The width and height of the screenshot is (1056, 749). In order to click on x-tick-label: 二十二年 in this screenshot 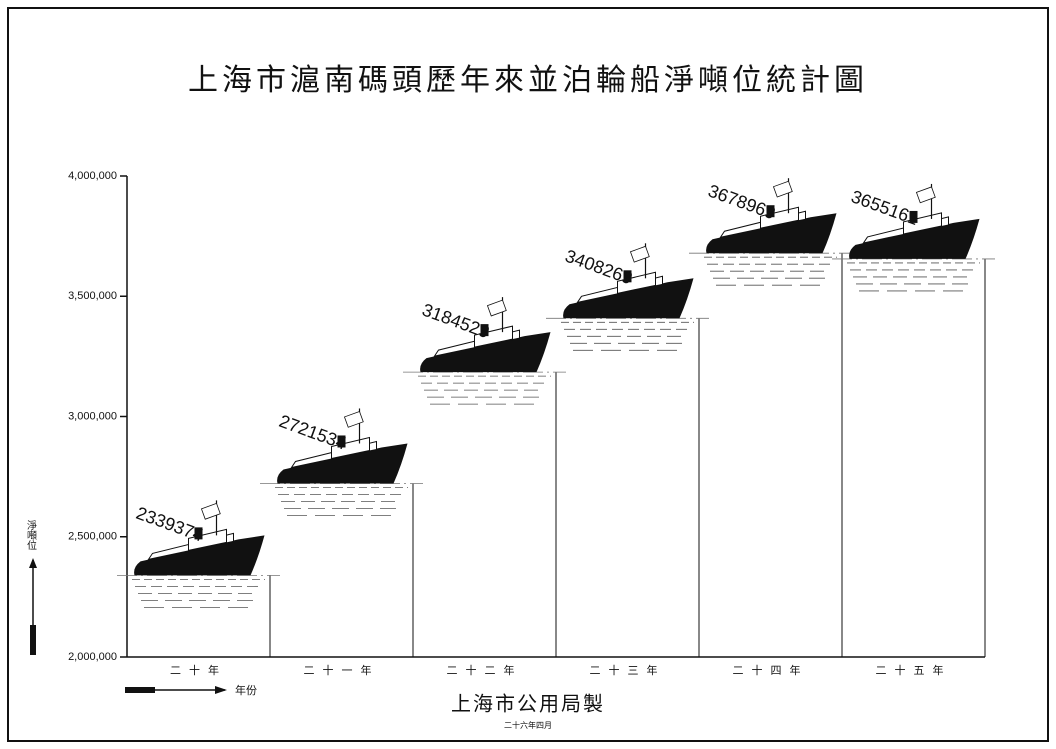, I will do `click(485, 670)`.